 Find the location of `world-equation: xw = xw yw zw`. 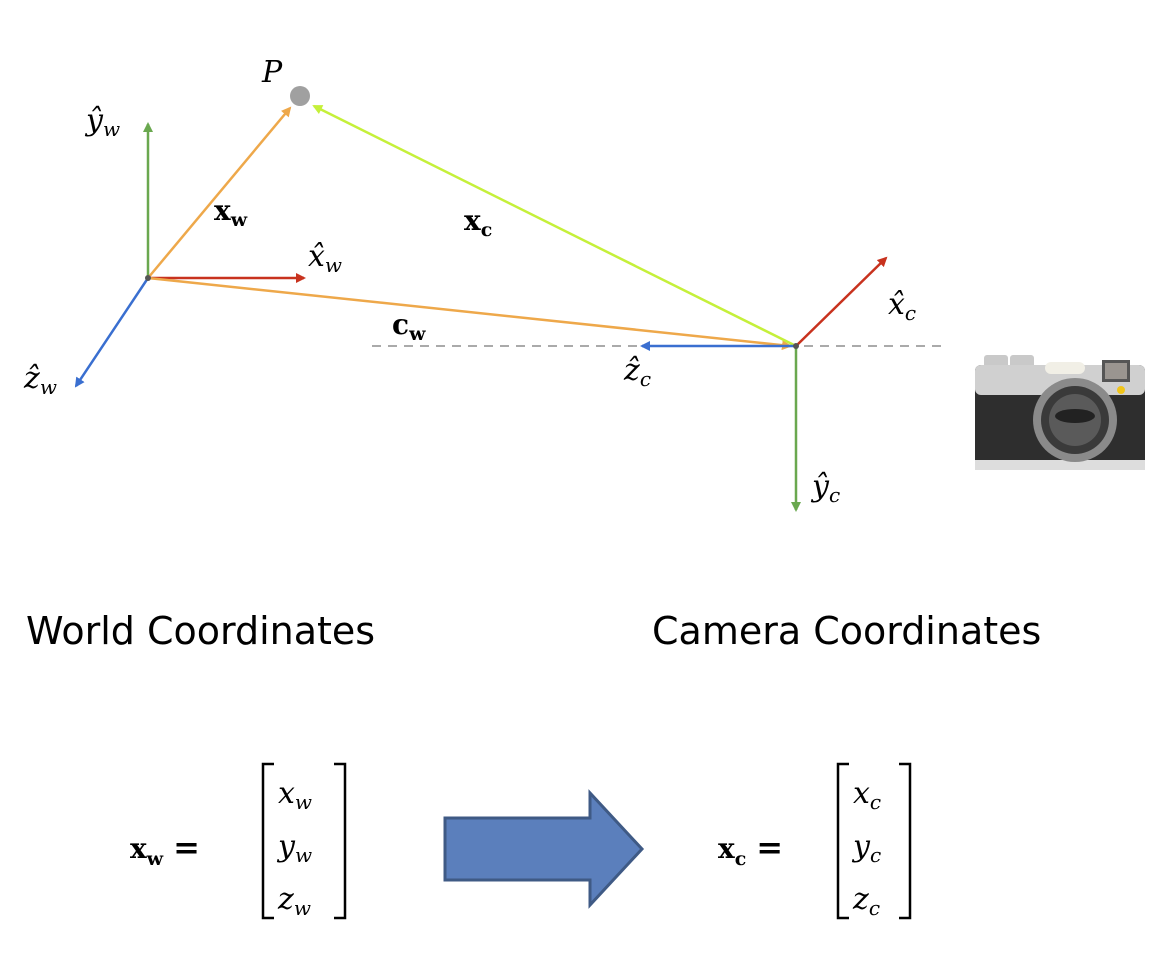

world-equation: xw = xw yw zw is located at coordinates (238, 841).